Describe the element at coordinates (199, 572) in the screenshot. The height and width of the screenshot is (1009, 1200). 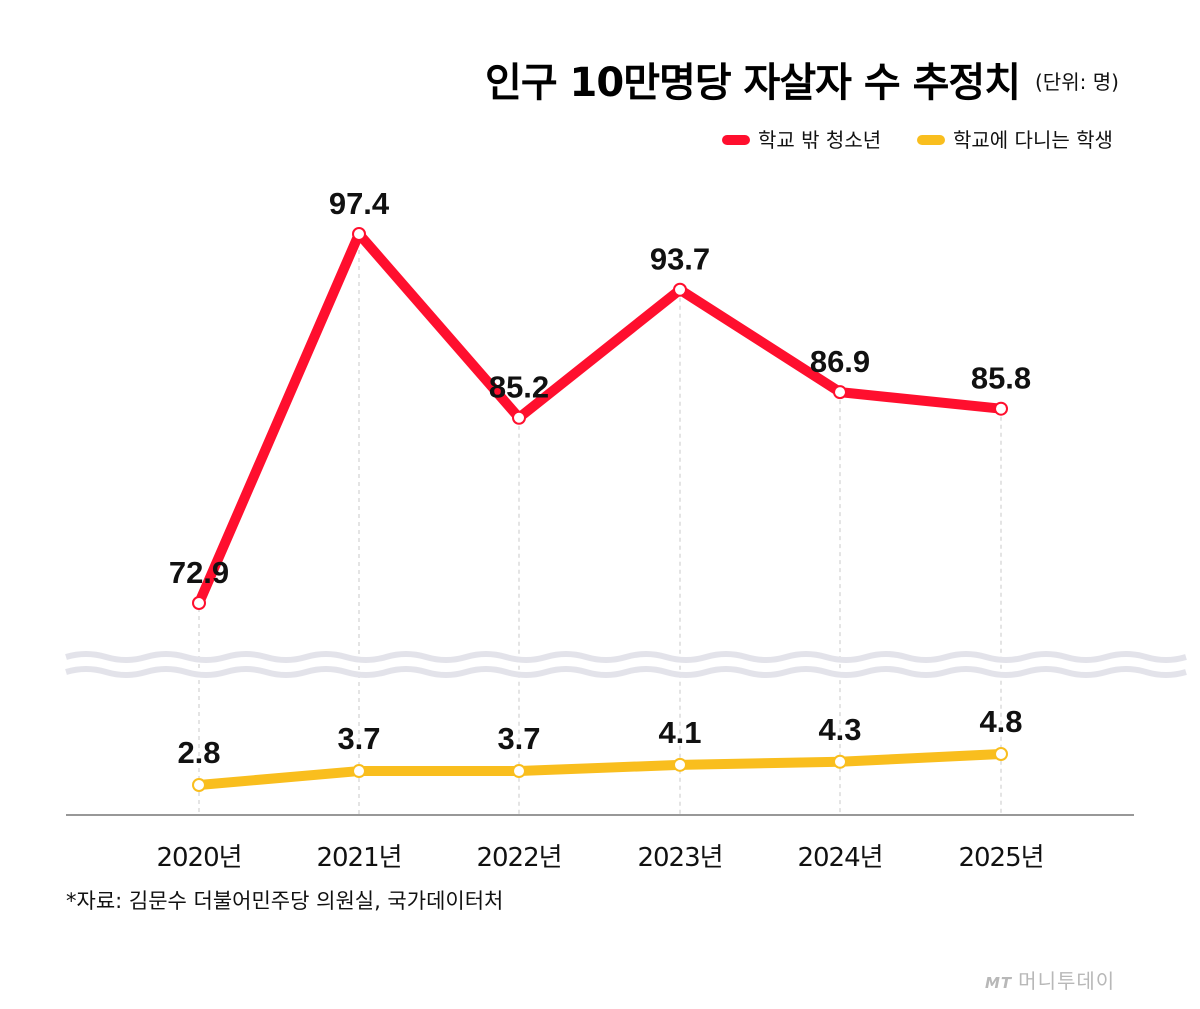
I see `value-label-out-of-school: 72.9` at that location.